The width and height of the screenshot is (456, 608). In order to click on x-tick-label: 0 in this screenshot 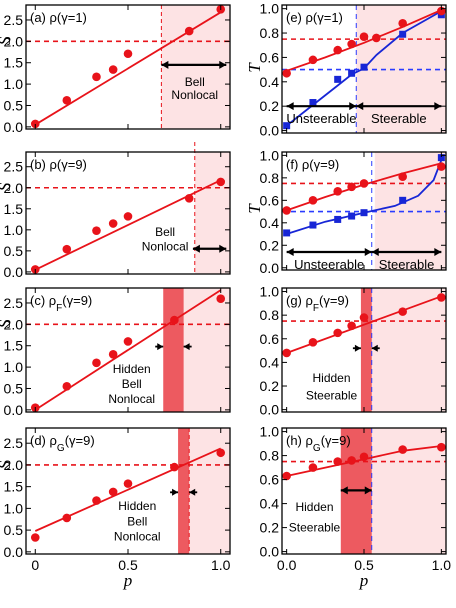, I will do `click(35, 565)`.